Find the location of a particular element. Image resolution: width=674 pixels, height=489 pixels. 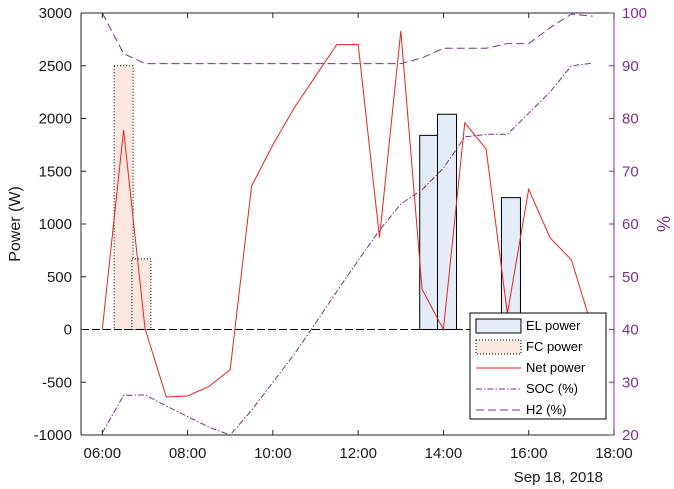

legend-label-fc: FC power is located at coordinates (554, 346).